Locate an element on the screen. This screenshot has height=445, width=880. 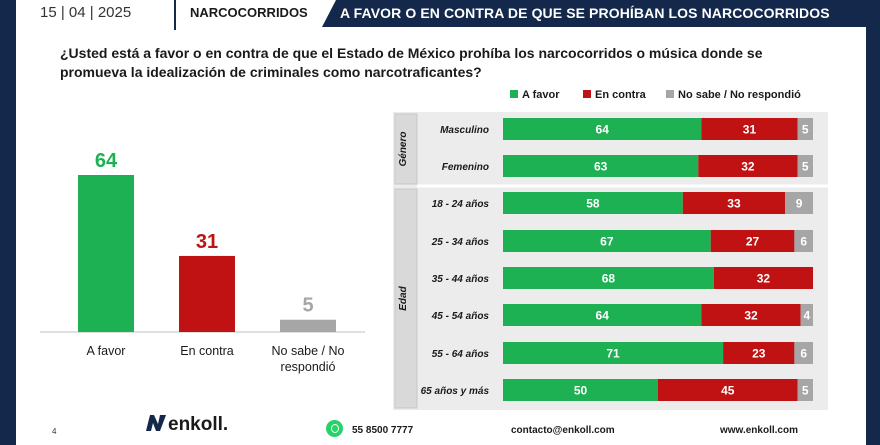
segment-label-18-24-a-os-no-sabe-no-respondi: 9 is located at coordinates (799, 204).